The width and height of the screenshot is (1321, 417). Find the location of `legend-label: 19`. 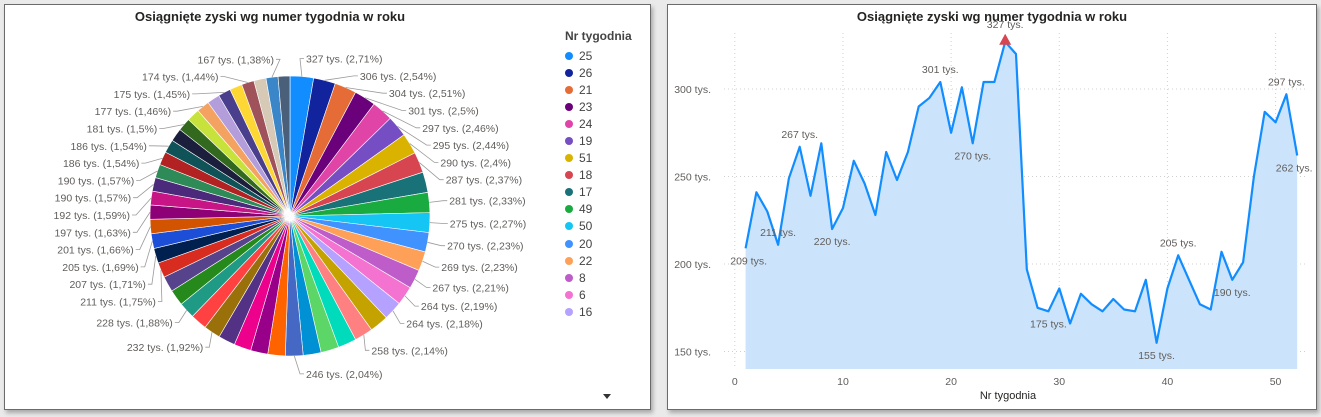

legend-label: 19 is located at coordinates (585, 141).